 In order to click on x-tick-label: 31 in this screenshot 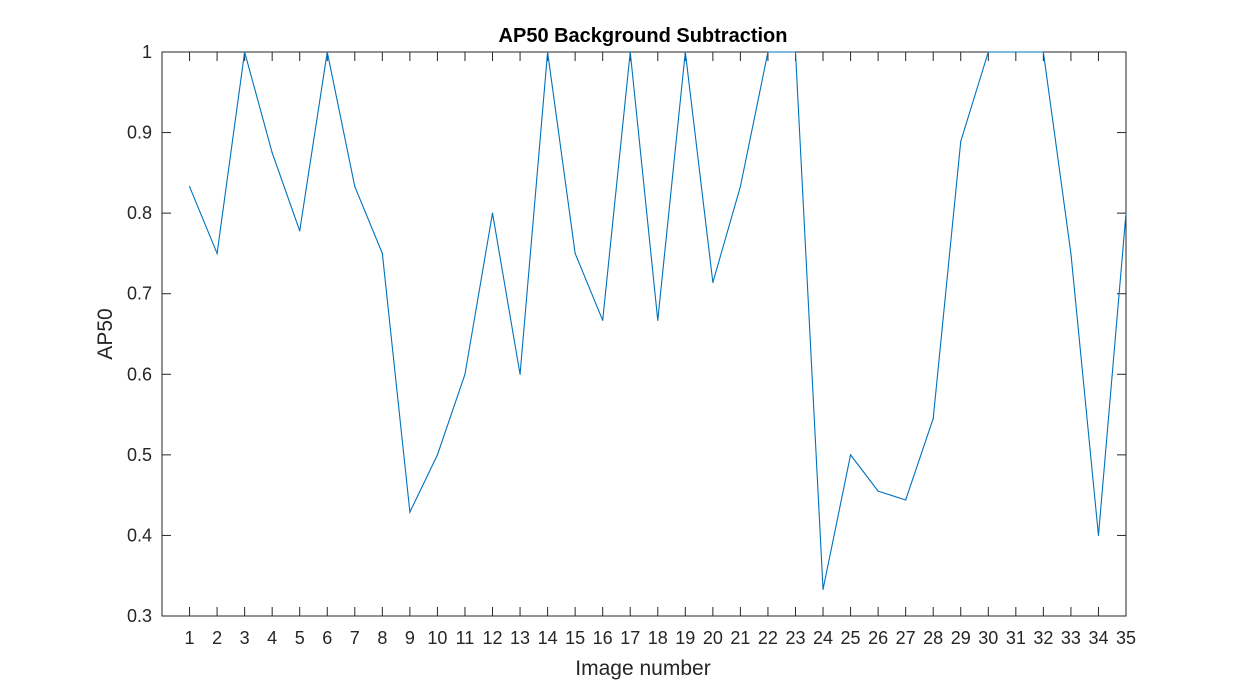, I will do `click(1016, 638)`.